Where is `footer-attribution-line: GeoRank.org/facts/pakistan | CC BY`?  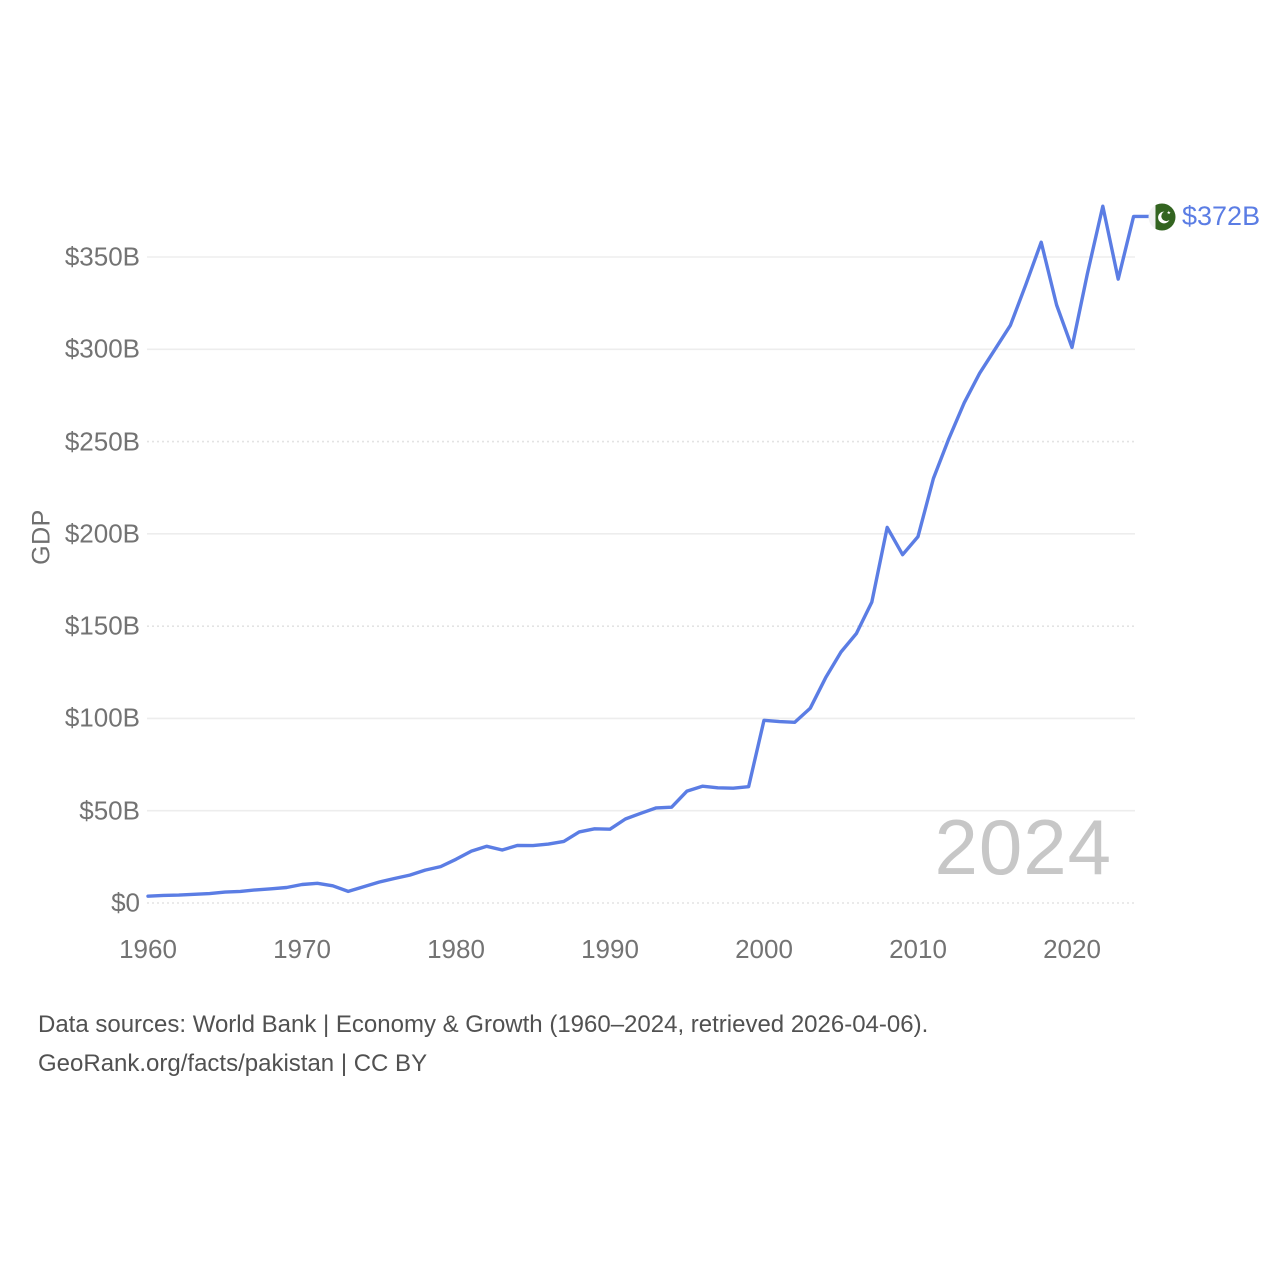
footer-attribution-line: GeoRank.org/facts/pakistan | CC BY is located at coordinates (233, 1063).